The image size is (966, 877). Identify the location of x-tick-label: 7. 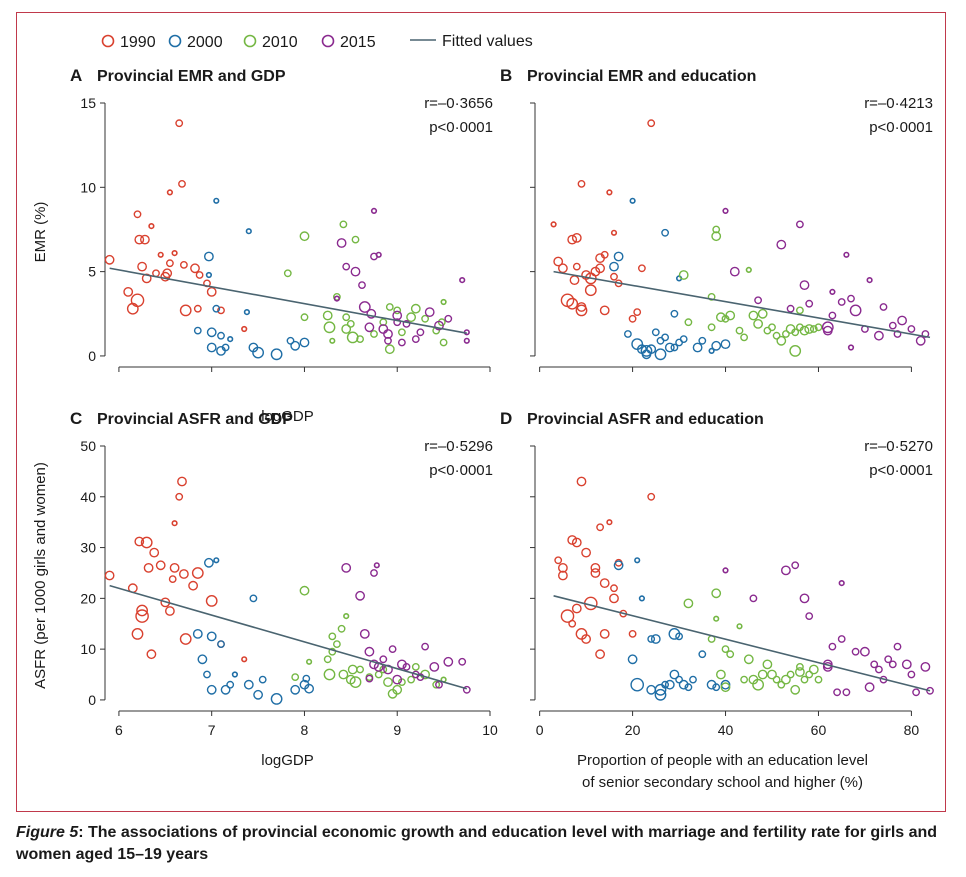
(212, 730).